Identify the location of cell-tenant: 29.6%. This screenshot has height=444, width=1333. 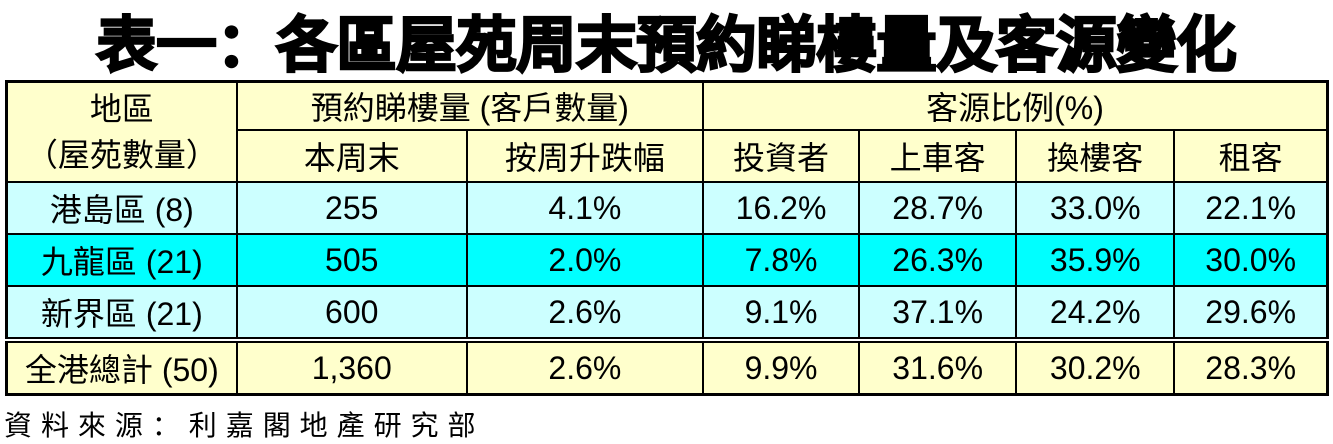
(1251, 313).